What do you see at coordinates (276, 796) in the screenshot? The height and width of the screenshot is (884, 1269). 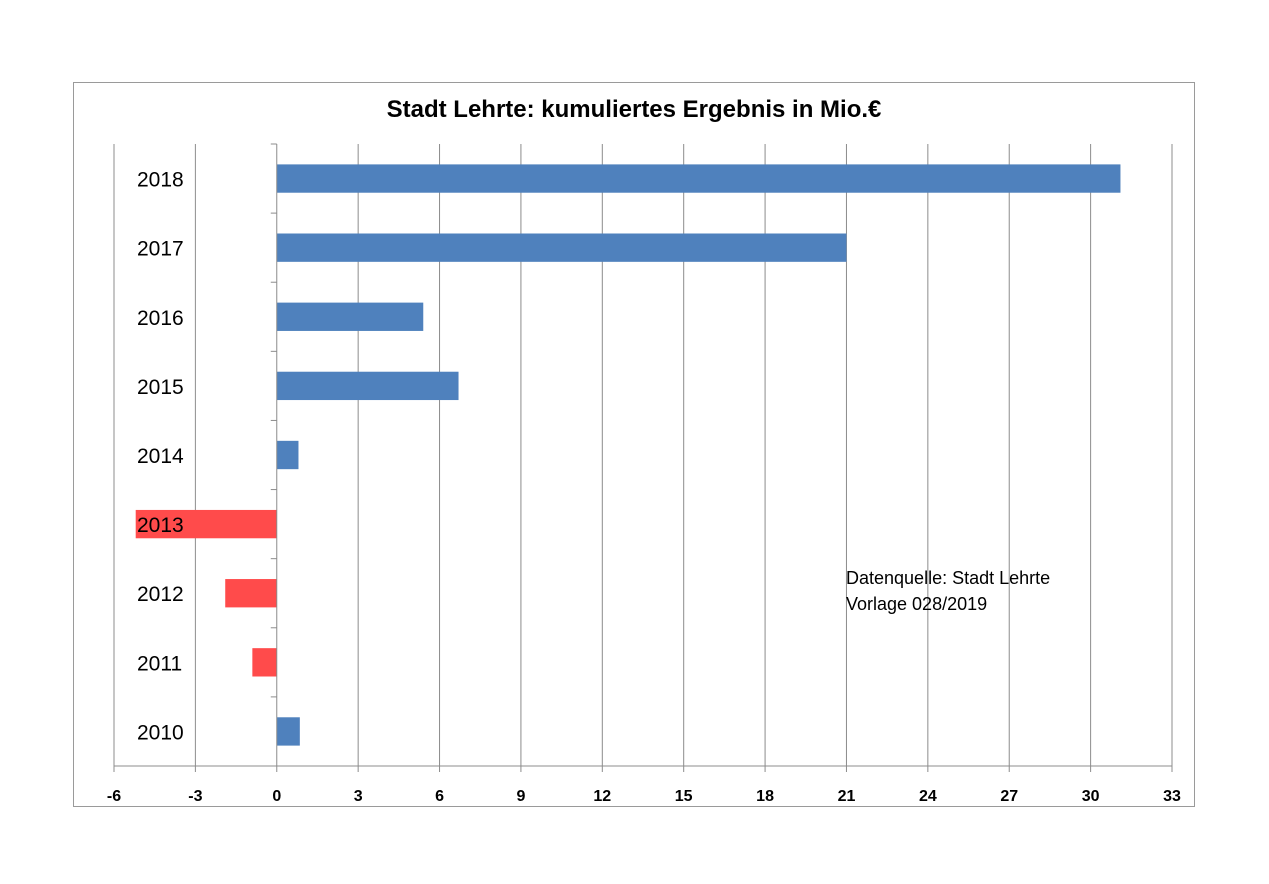 I see `x-tick-label-2: 0` at bounding box center [276, 796].